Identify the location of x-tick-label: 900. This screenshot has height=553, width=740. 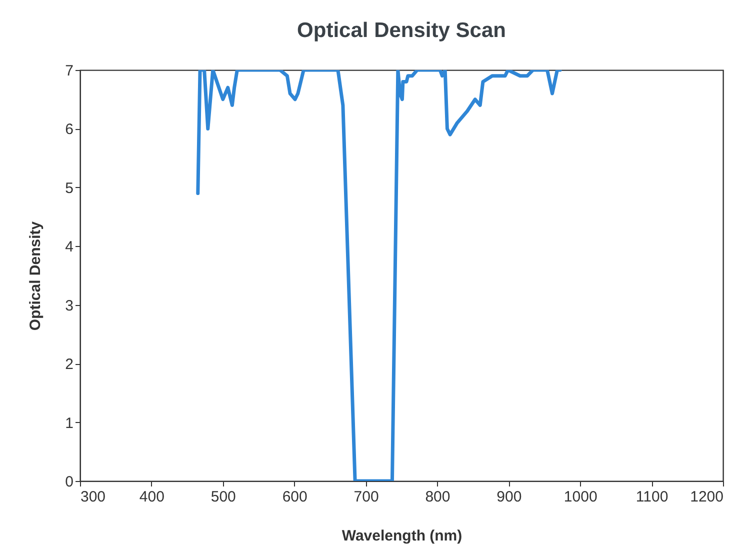
(509, 497).